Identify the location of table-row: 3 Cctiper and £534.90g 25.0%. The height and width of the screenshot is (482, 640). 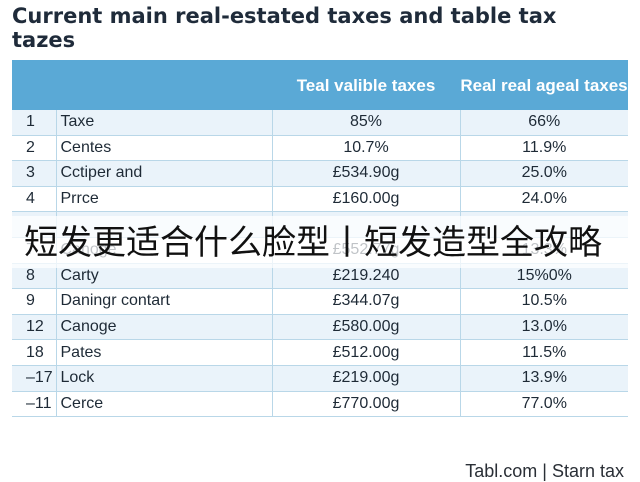
(320, 173).